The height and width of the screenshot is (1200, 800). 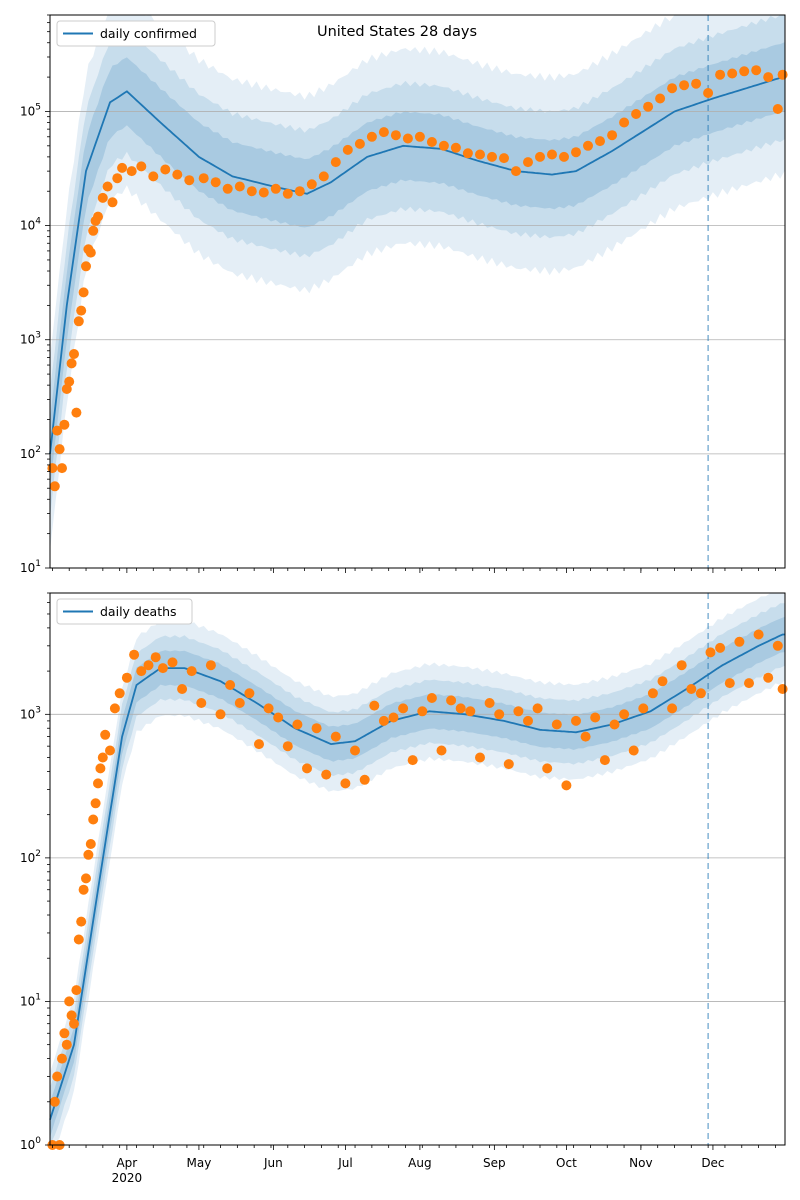 What do you see at coordinates (30, 110) in the screenshot?
I see `y-tick-label: 10⁵` at bounding box center [30, 110].